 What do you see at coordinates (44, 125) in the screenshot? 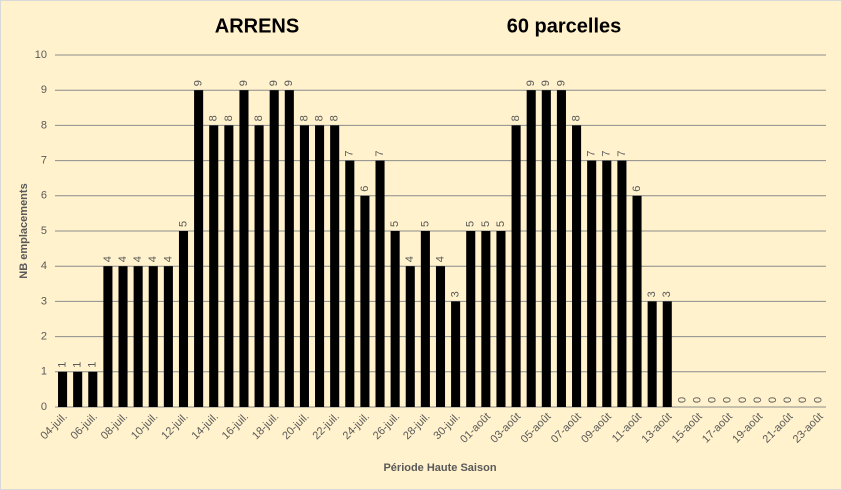
I see `y-tick-label: 8` at bounding box center [44, 125].